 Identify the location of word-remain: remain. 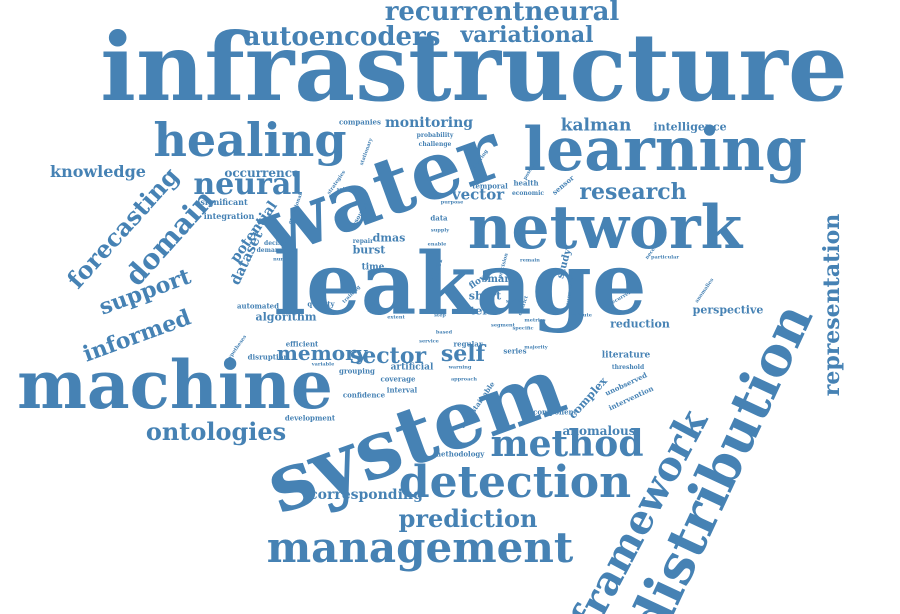
(530, 260).